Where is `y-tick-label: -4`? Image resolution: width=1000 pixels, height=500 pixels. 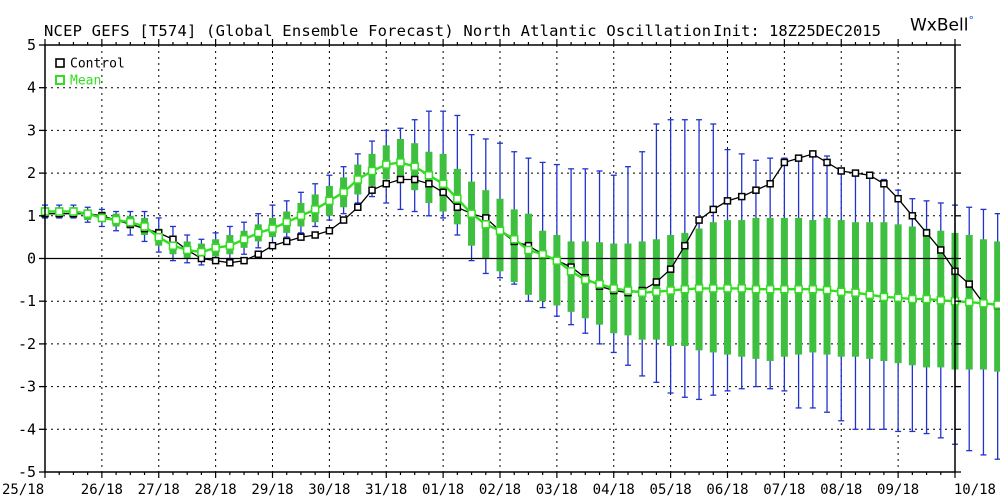
y-tick-label: -4 is located at coordinates (27, 429).